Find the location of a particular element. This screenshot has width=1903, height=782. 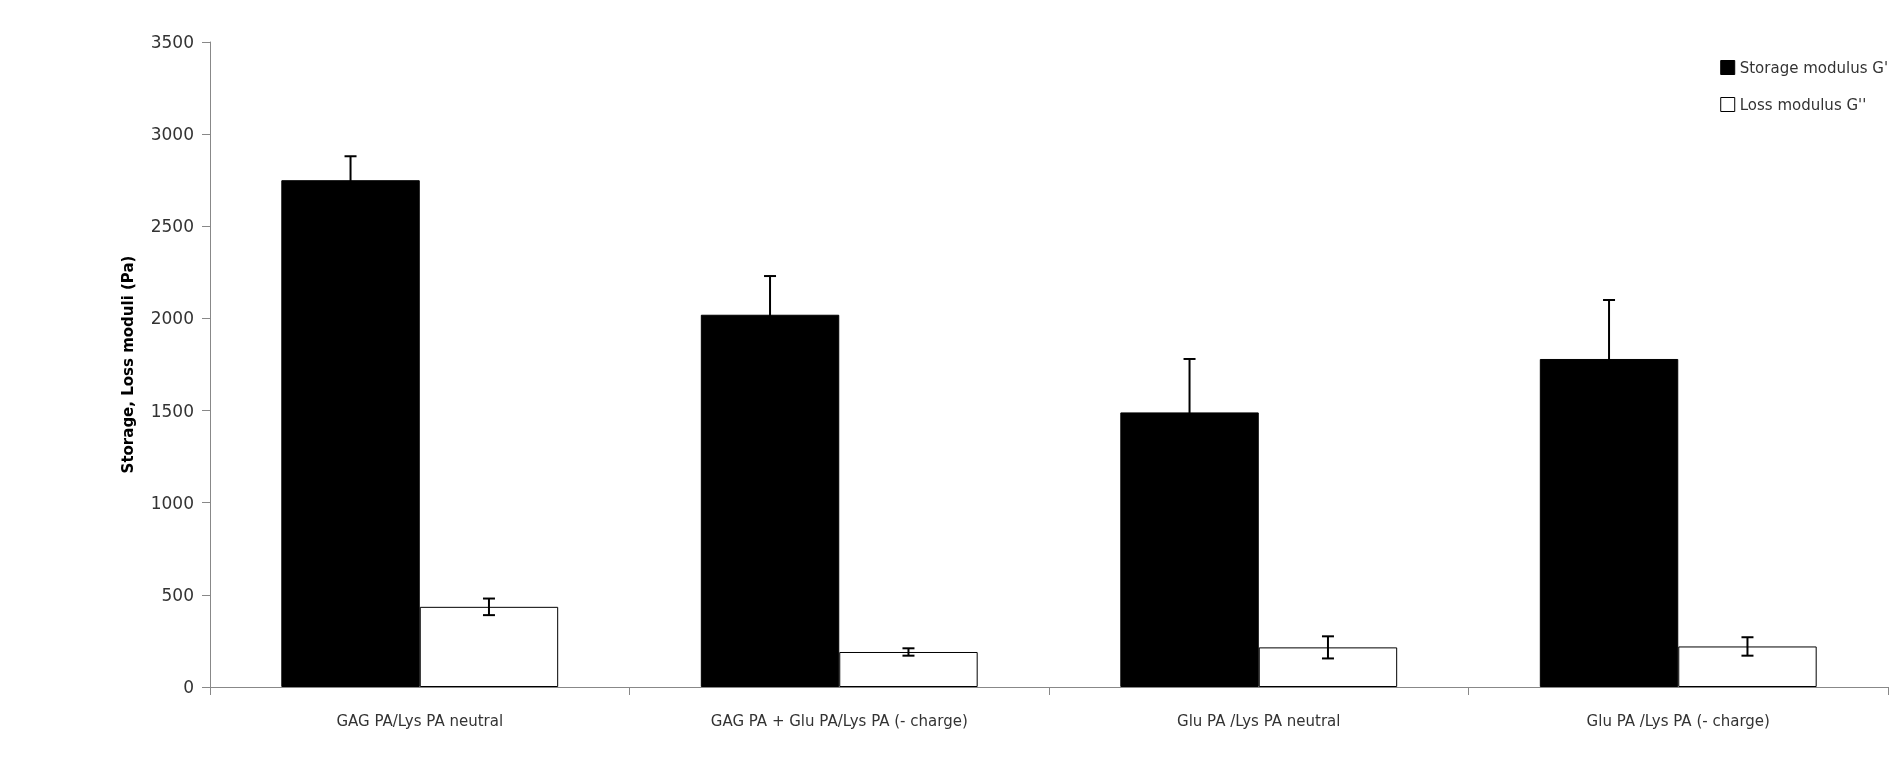

y-tick-label: 2000 is located at coordinates (172, 318).